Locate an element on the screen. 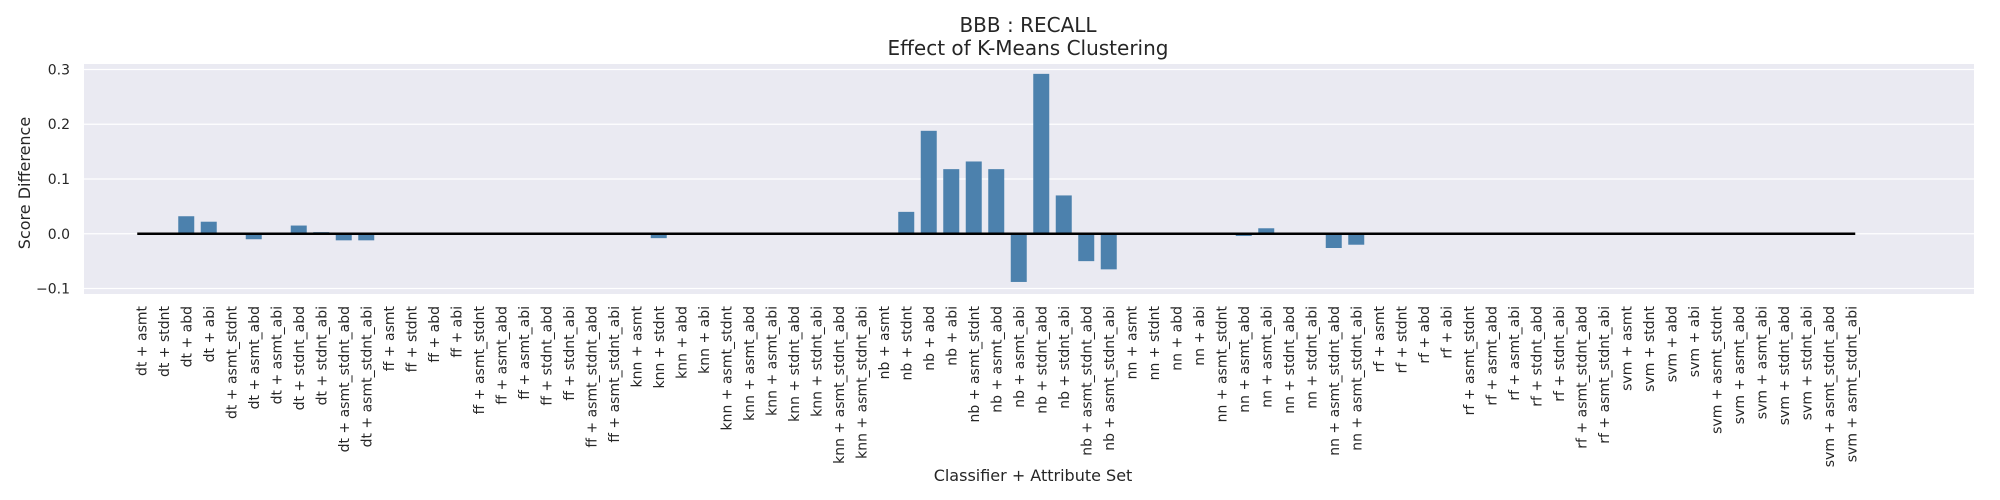 The image size is (2000, 500). x-tick-label: rf + asmt_abi is located at coordinates (1515, 353).